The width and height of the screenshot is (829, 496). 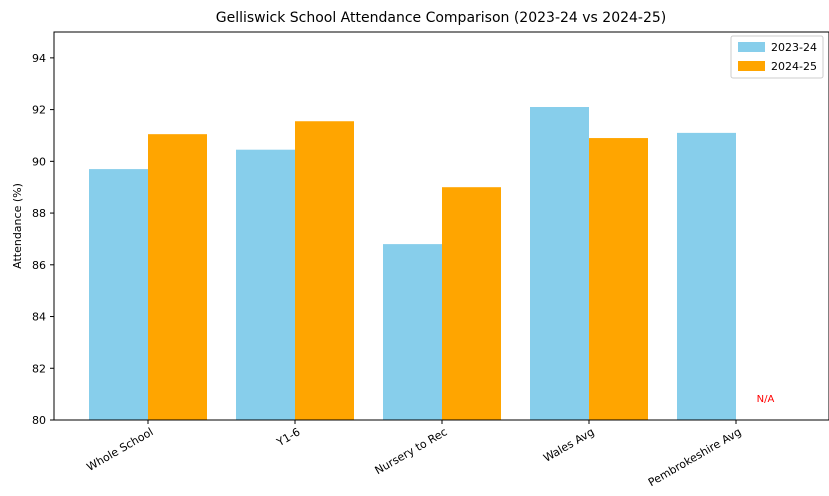 I want to click on y-axis-label: Attendance (%), so click(x=17, y=226).